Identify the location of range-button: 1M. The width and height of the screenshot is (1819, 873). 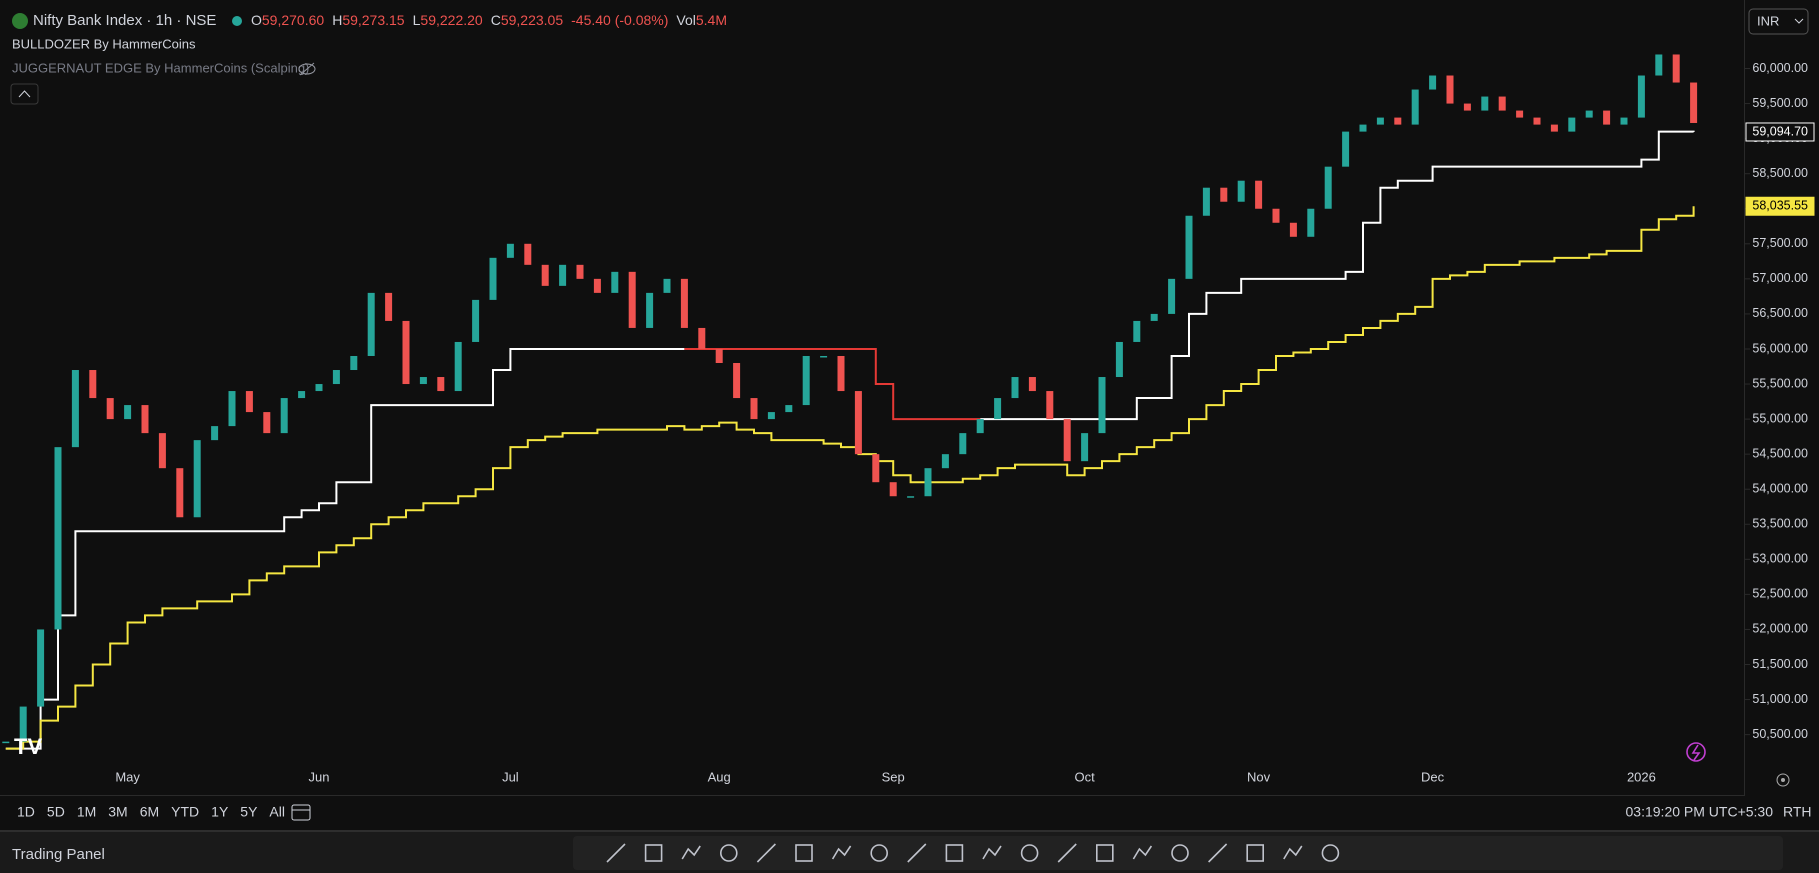
(86, 812).